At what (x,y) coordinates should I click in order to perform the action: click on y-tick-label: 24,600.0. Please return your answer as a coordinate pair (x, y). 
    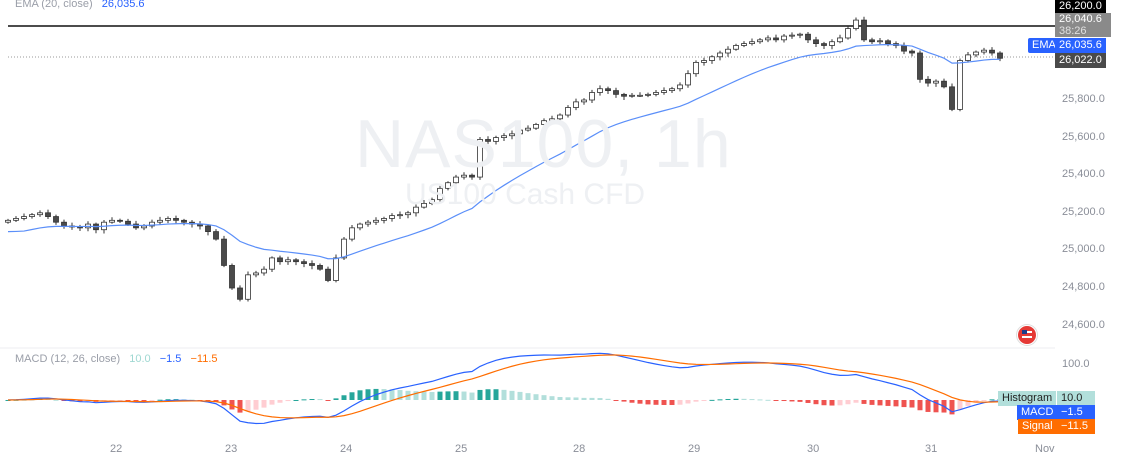
    Looking at the image, I should click on (1083, 324).